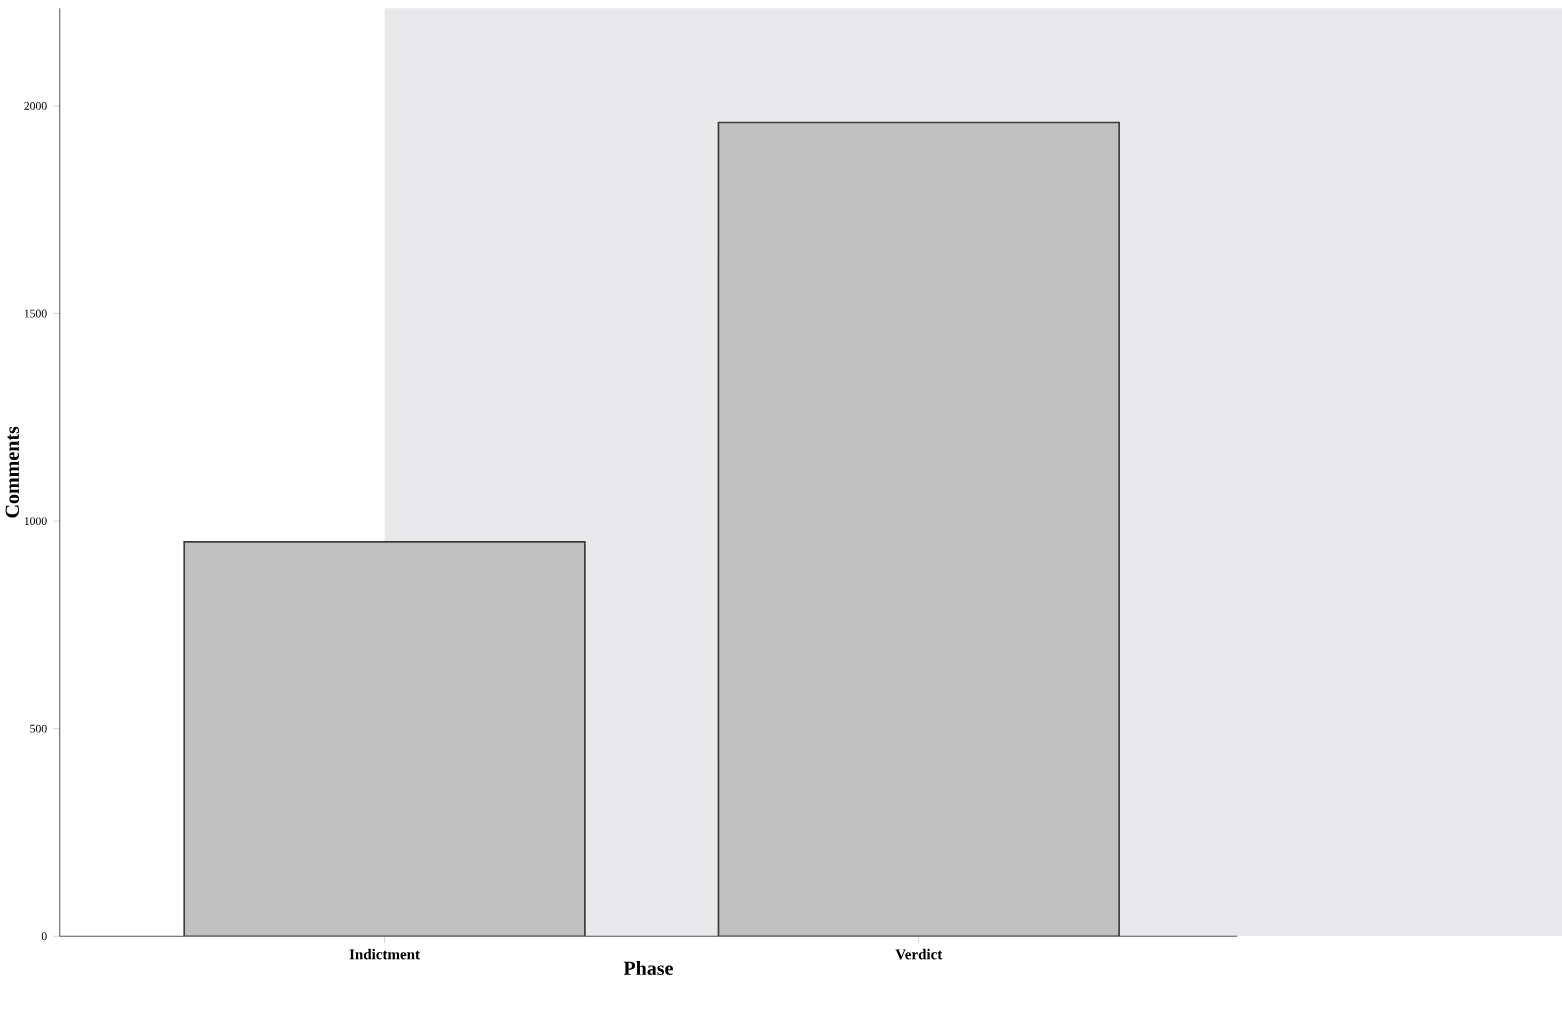  I want to click on y-axis-title: Comments, so click(12, 472).